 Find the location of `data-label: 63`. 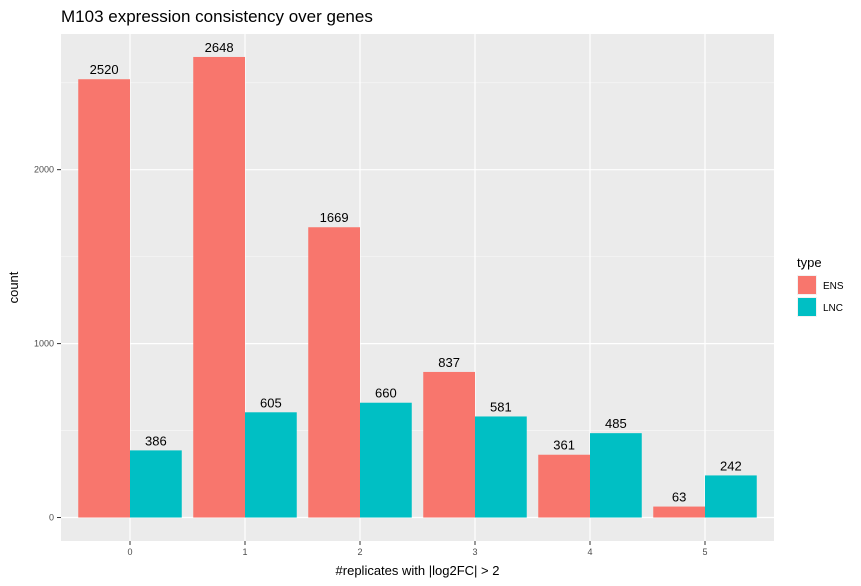

data-label: 63 is located at coordinates (679, 497).